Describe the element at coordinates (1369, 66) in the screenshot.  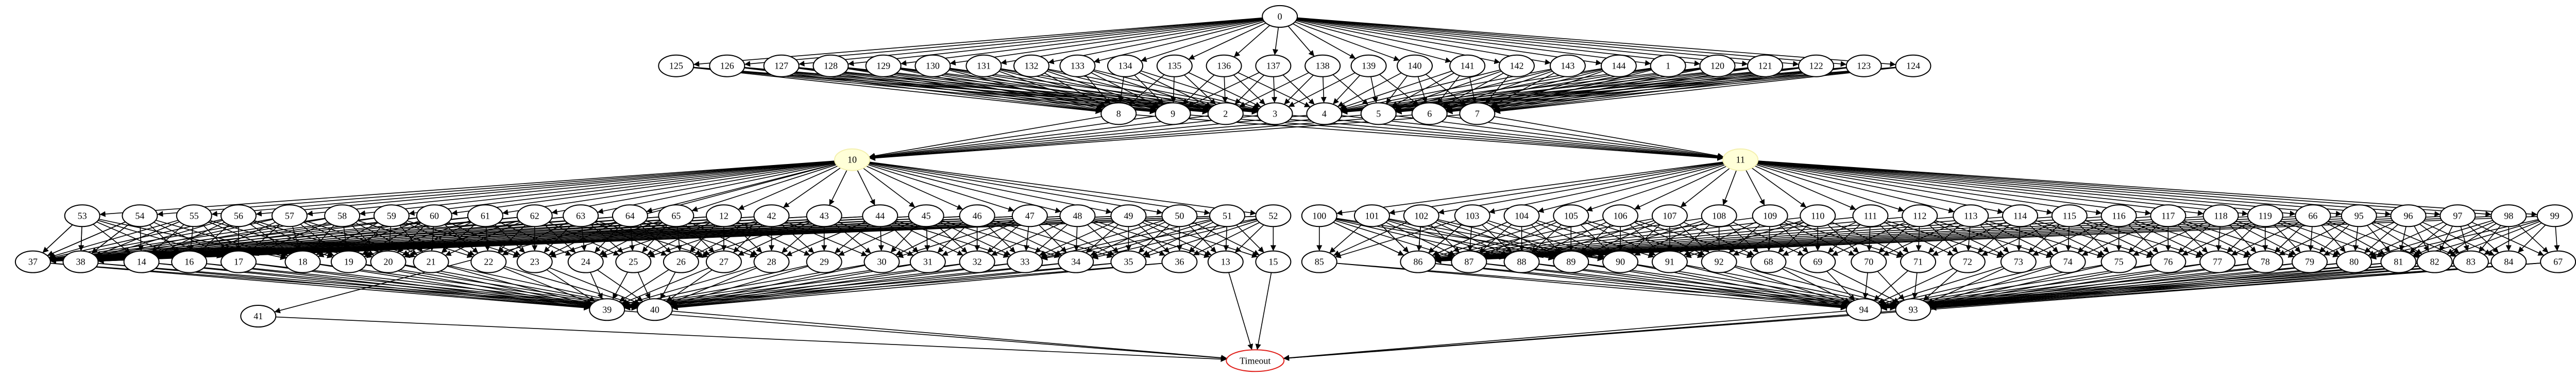
I see `node-label: 139` at that location.